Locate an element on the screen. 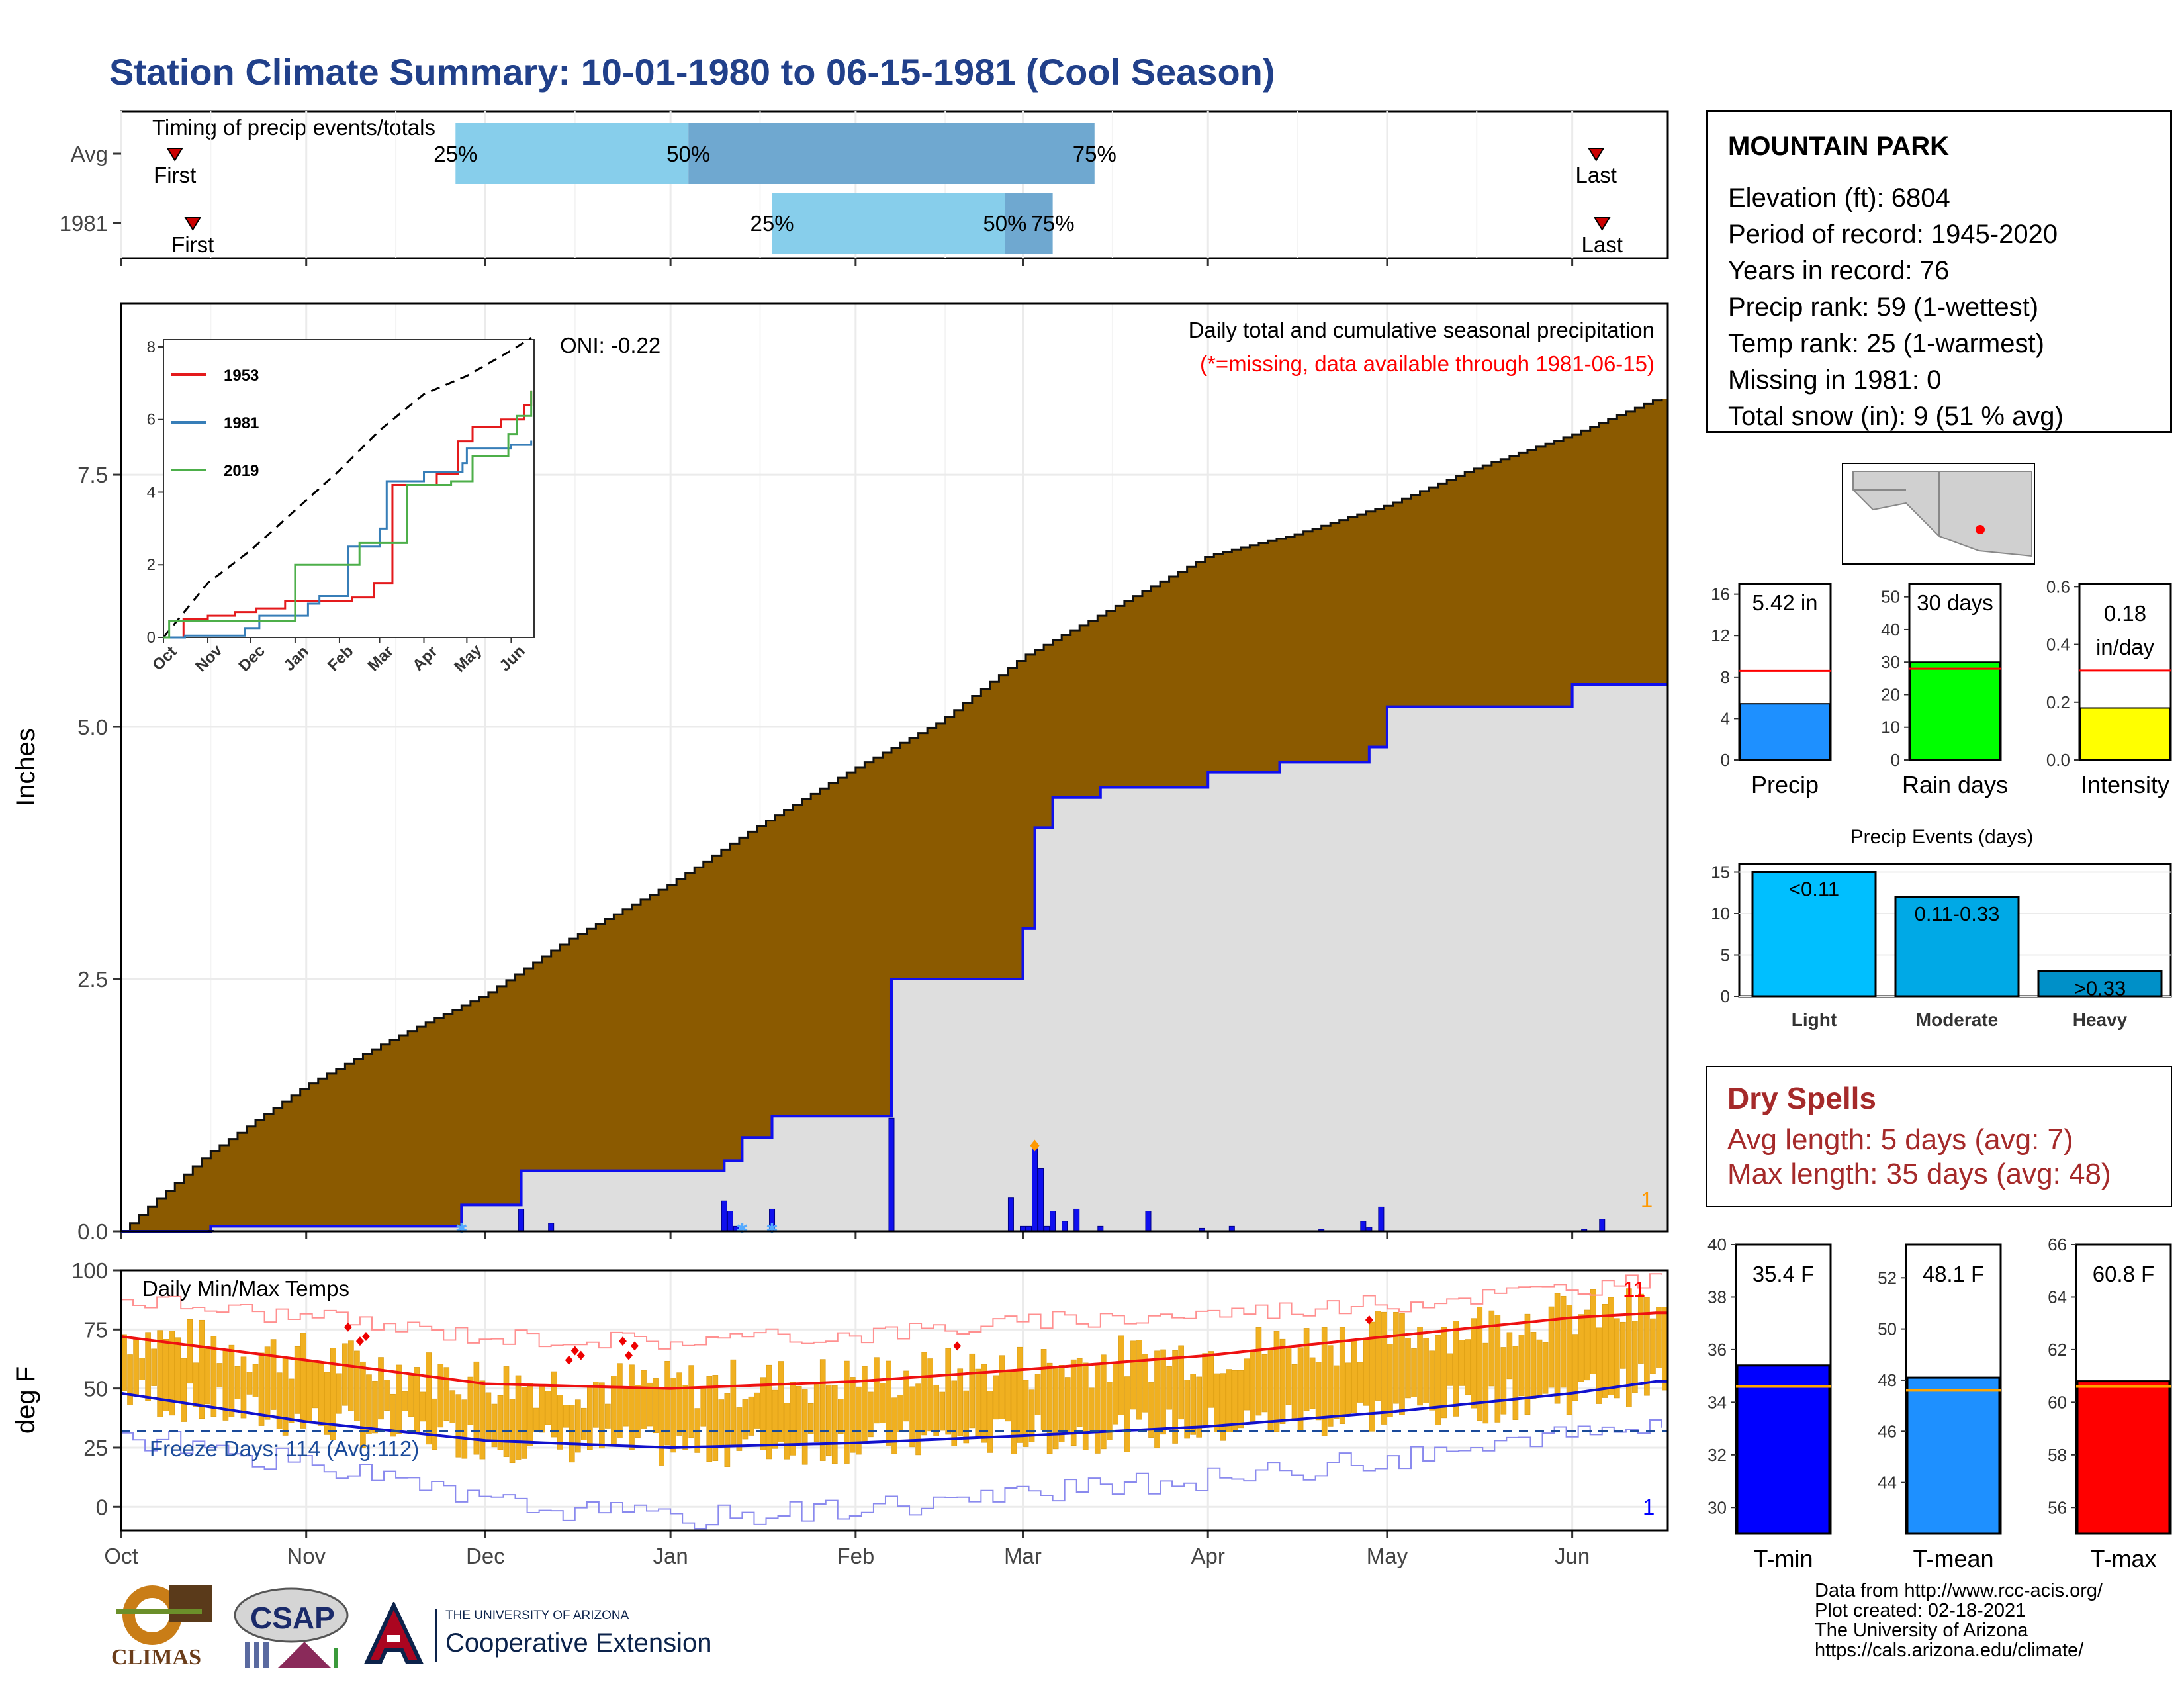 Image resolution: width=2184 pixels, height=1688 pixels. credit-university: The University of Arizona is located at coordinates (1922, 1630).